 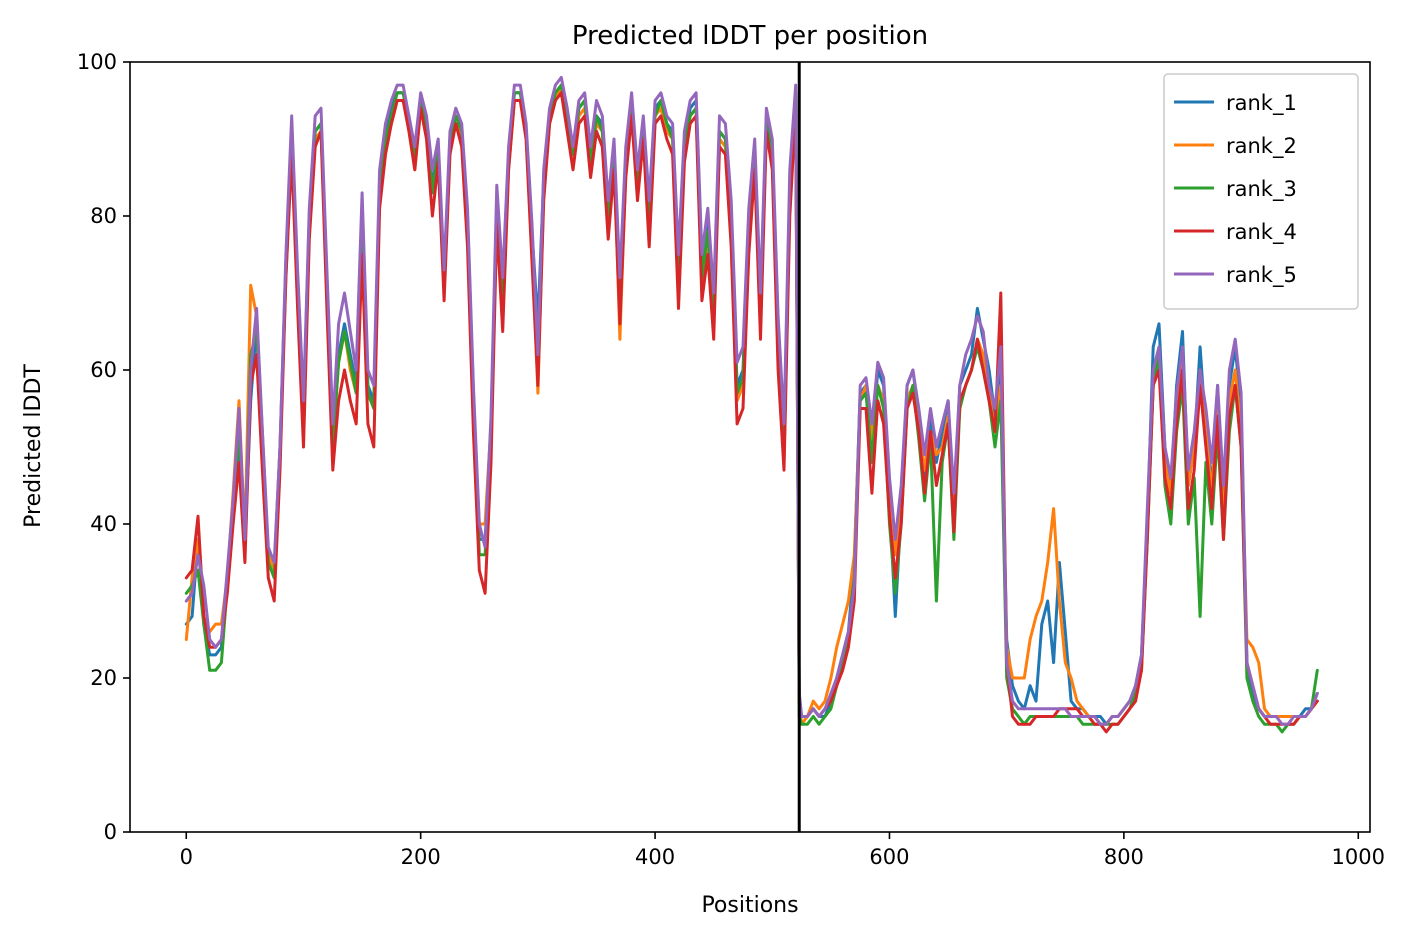 What do you see at coordinates (889, 857) in the screenshot?
I see `x-tick-label: 600` at bounding box center [889, 857].